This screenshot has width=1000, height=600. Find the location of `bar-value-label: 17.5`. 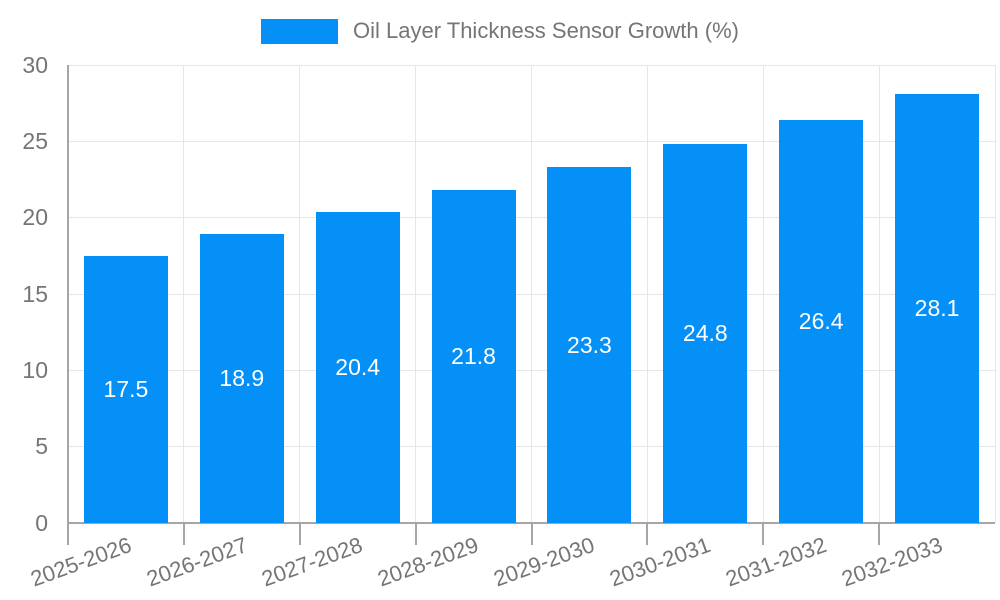

bar-value-label: 17.5 is located at coordinates (126, 388).